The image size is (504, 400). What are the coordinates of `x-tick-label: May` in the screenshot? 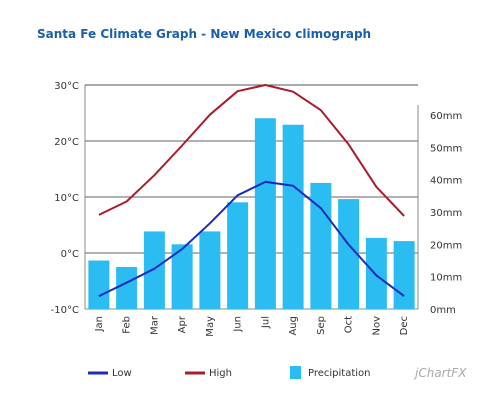 It's located at (210, 326).